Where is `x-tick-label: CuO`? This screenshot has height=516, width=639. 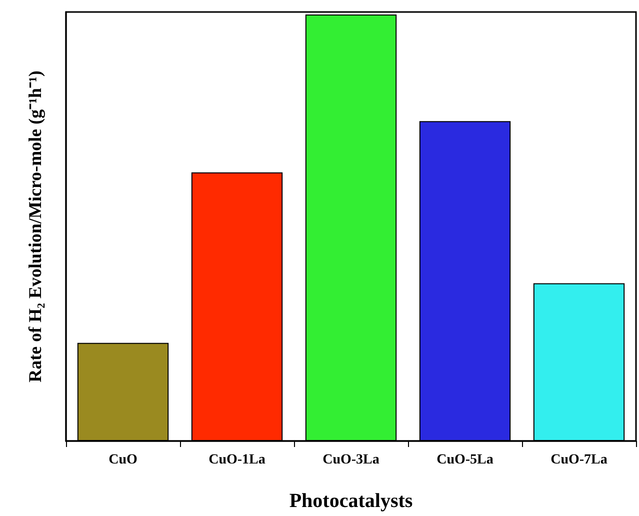 x-tick-label: CuO is located at coordinates (123, 460).